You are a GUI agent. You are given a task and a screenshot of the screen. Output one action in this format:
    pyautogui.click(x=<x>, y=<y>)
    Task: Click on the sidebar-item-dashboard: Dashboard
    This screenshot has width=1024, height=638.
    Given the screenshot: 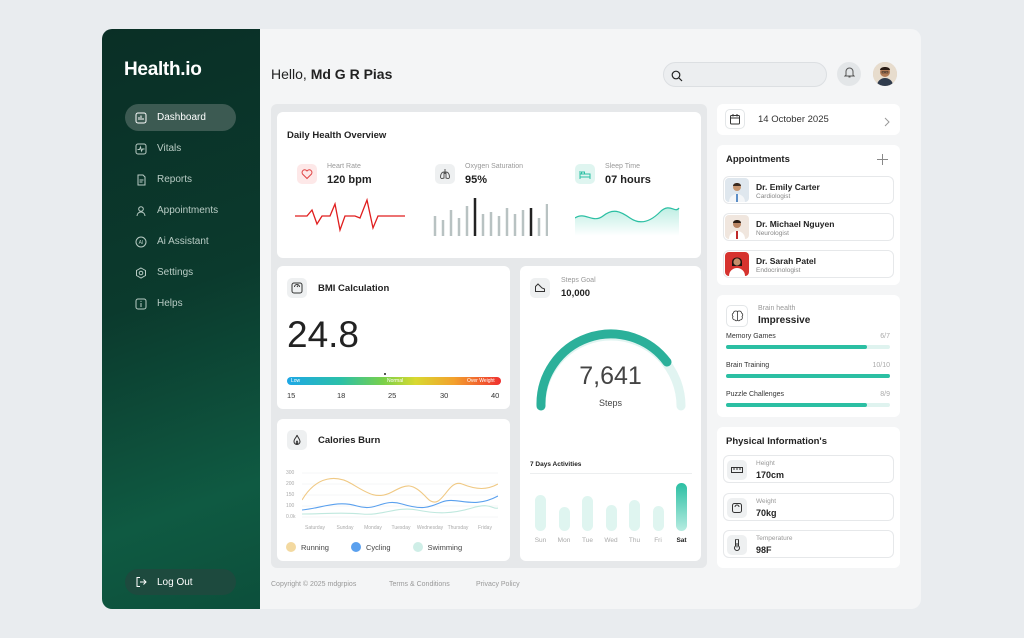 What is the action you would take?
    pyautogui.click(x=180, y=117)
    